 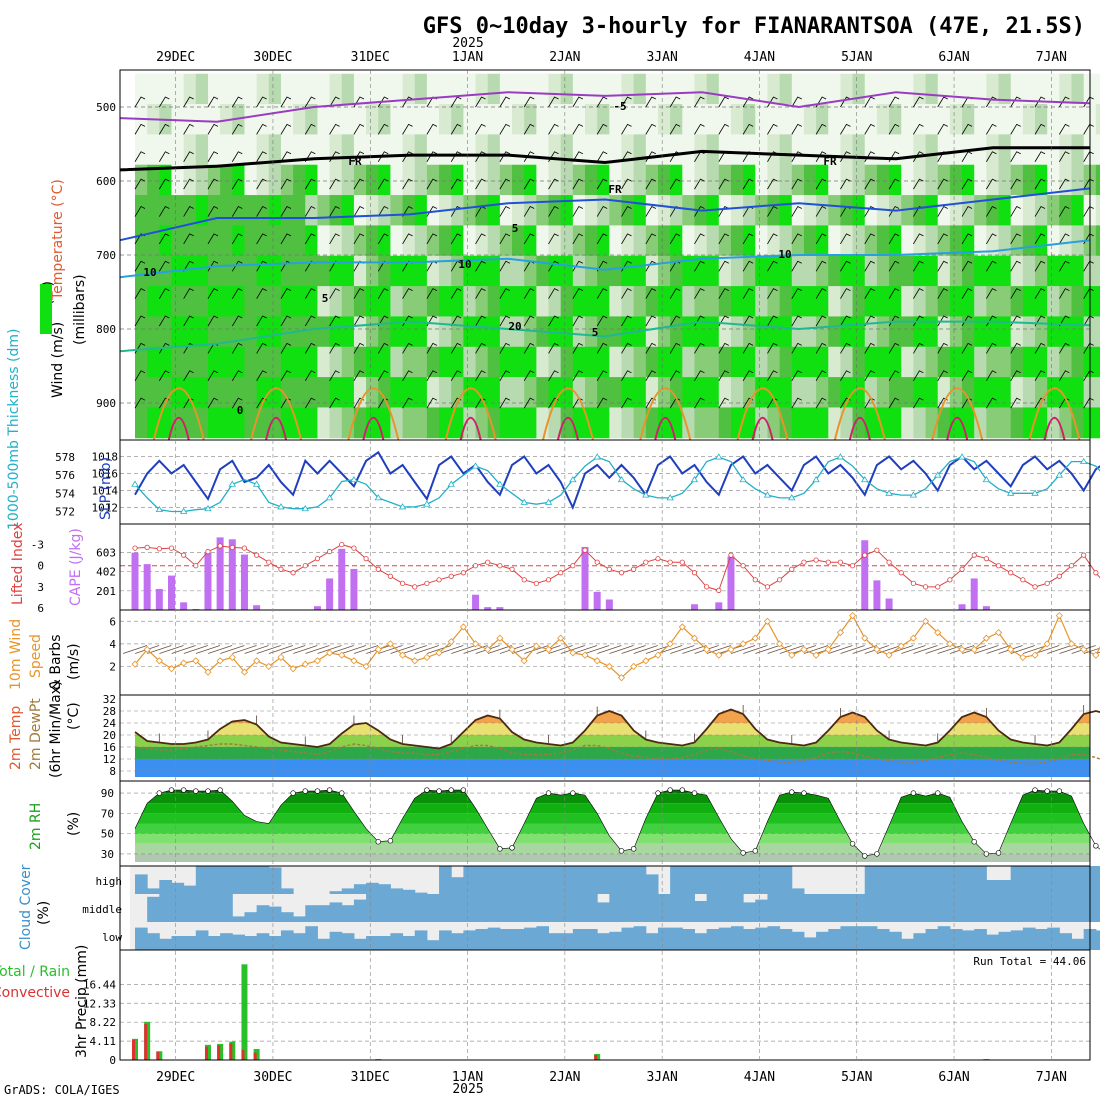 What do you see at coordinates (354, 589) in the screenshot?
I see `cape-bar` at bounding box center [354, 589].